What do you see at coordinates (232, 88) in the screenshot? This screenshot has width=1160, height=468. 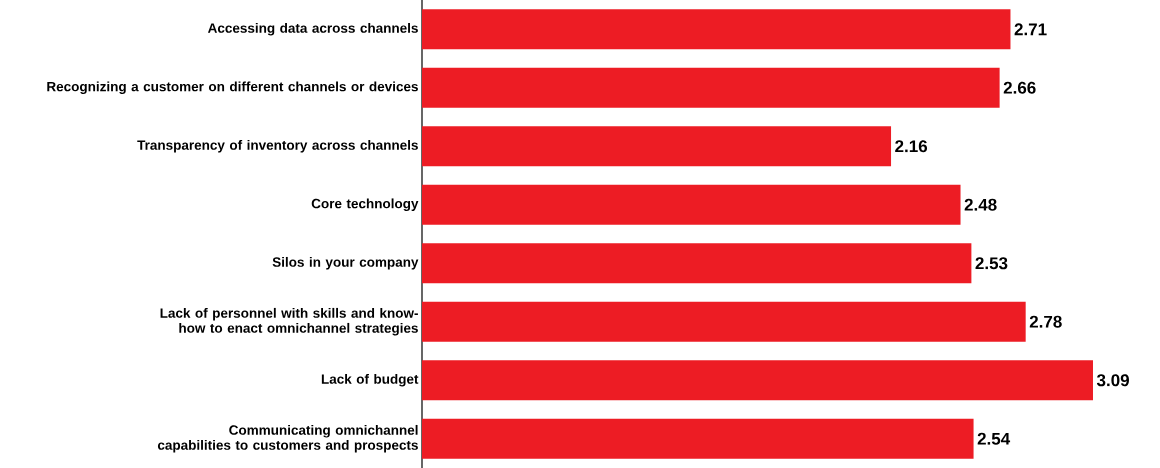 I see `y-tick-label: Recognizing a customer on different channels or devices` at bounding box center [232, 88].